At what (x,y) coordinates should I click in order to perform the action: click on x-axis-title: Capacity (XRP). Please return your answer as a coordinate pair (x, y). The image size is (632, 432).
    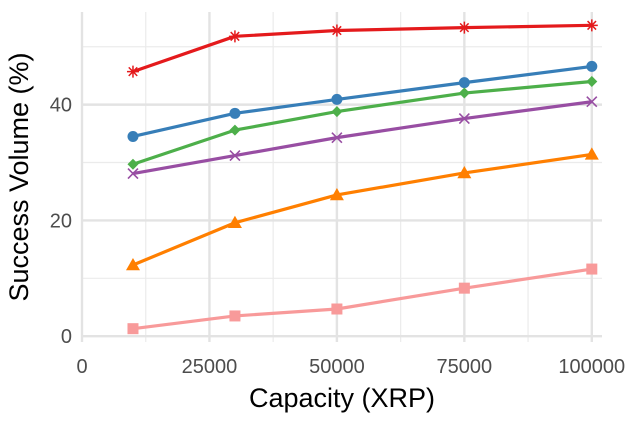
    Looking at the image, I should click on (342, 398).